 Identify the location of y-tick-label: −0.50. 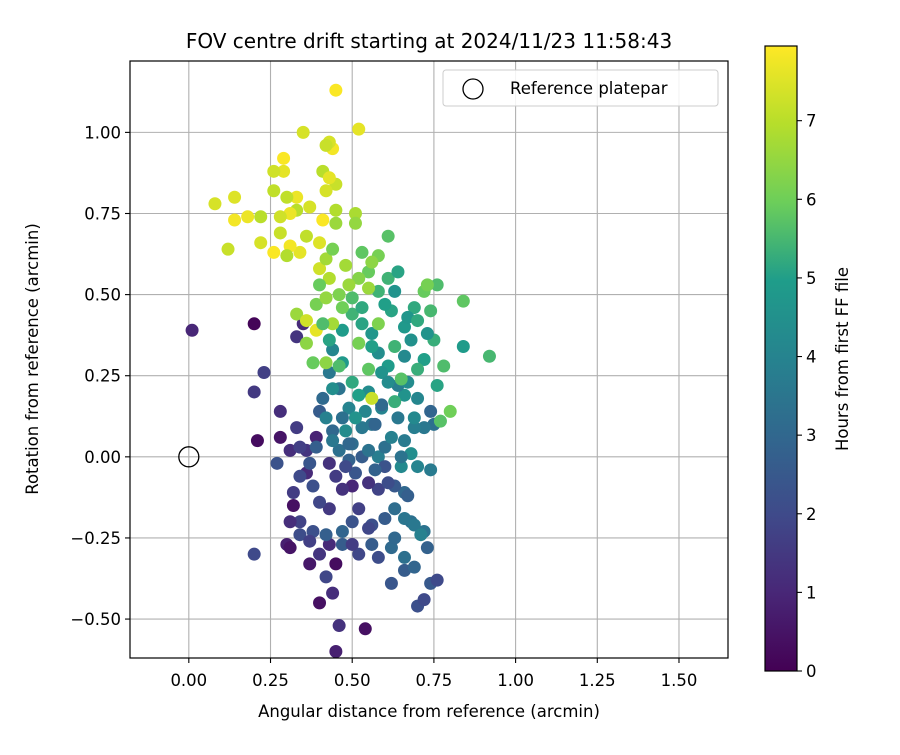
(95, 619).